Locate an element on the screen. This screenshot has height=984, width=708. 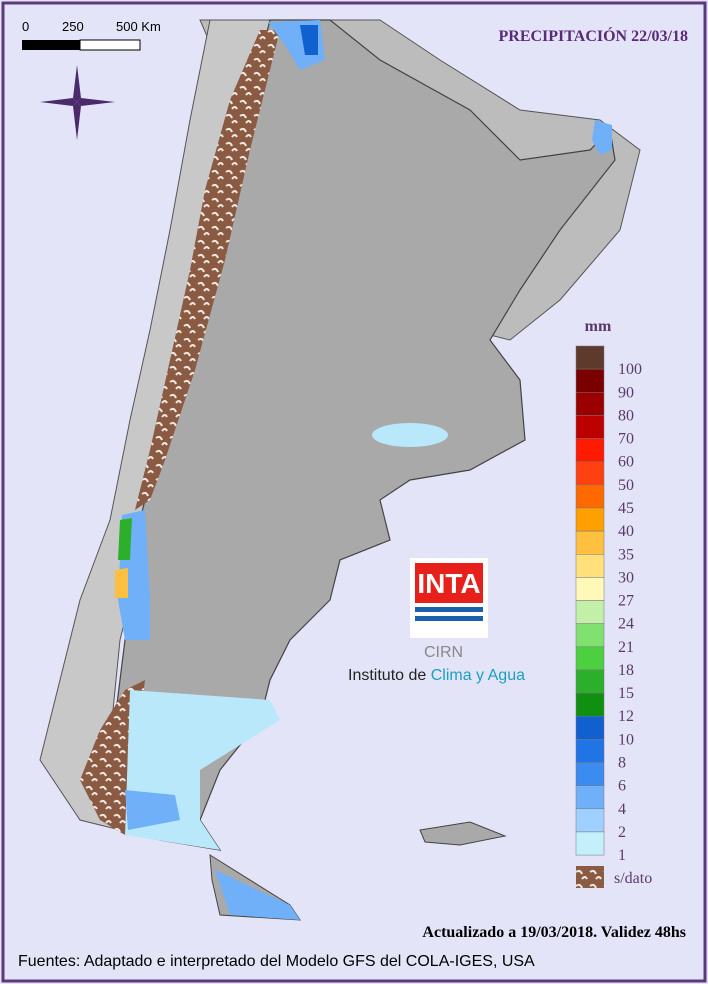
legend-label: 27 is located at coordinates (626, 601).